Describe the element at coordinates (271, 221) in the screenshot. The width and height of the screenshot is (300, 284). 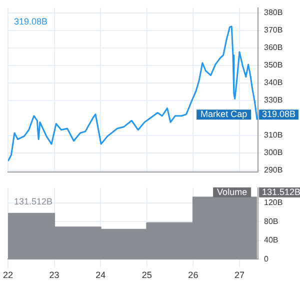
I see `y-tick-label: 80B` at that location.